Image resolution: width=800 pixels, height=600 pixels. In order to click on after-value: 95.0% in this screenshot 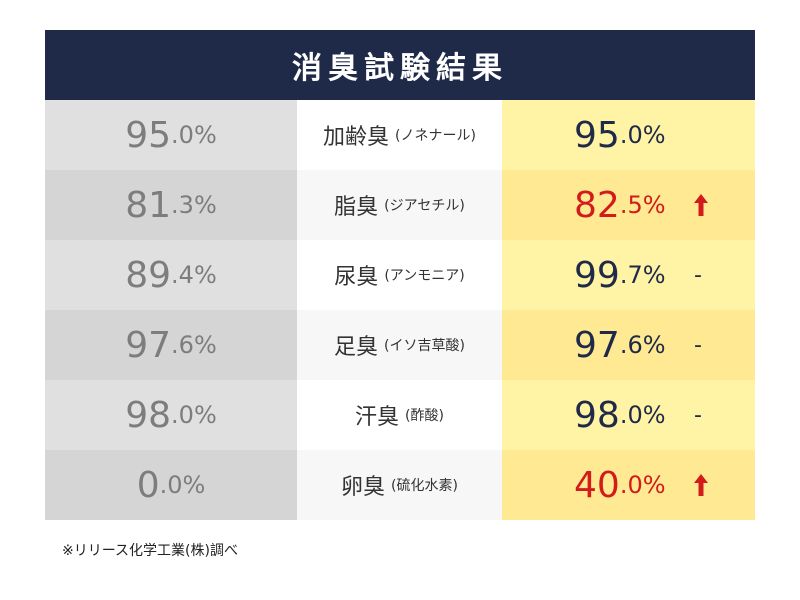, I will do `click(628, 135)`.